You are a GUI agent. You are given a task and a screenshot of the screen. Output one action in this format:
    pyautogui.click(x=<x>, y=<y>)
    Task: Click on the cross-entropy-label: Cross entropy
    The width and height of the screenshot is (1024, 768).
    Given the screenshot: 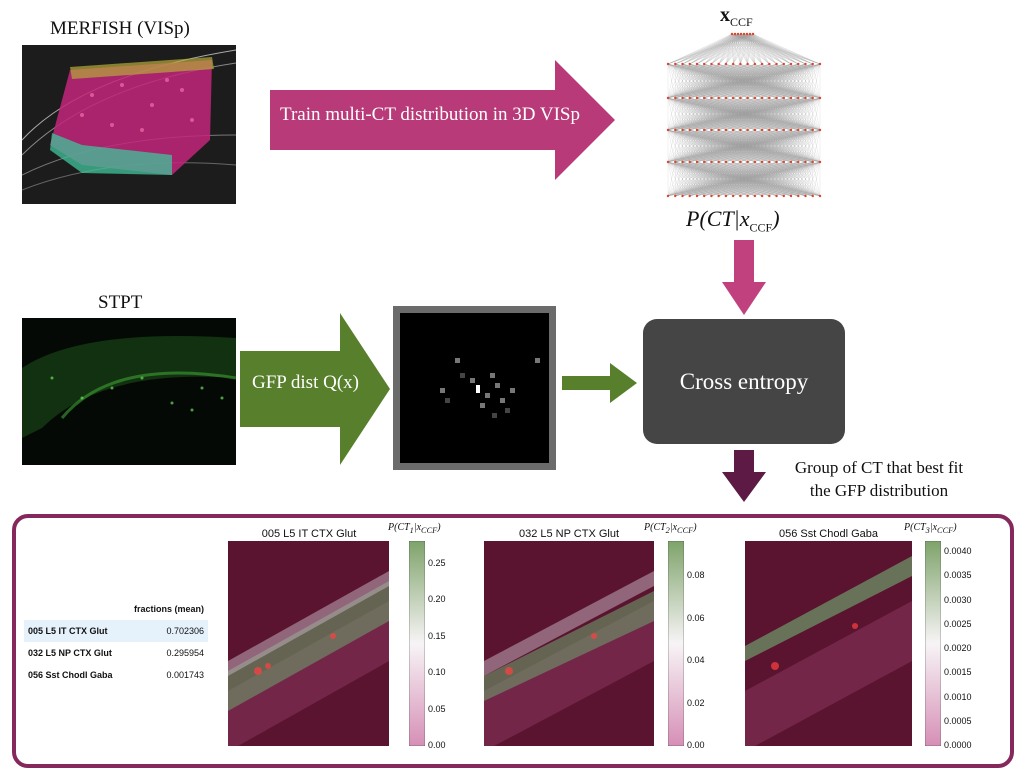 What is the action you would take?
    pyautogui.click(x=744, y=381)
    